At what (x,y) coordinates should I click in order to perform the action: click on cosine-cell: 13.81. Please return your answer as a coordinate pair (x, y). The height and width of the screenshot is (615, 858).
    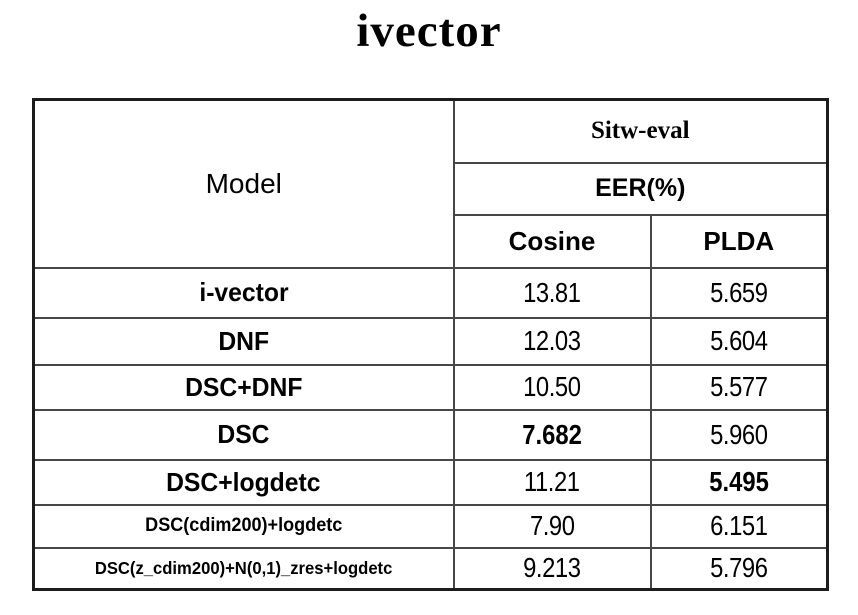
    Looking at the image, I should click on (552, 292).